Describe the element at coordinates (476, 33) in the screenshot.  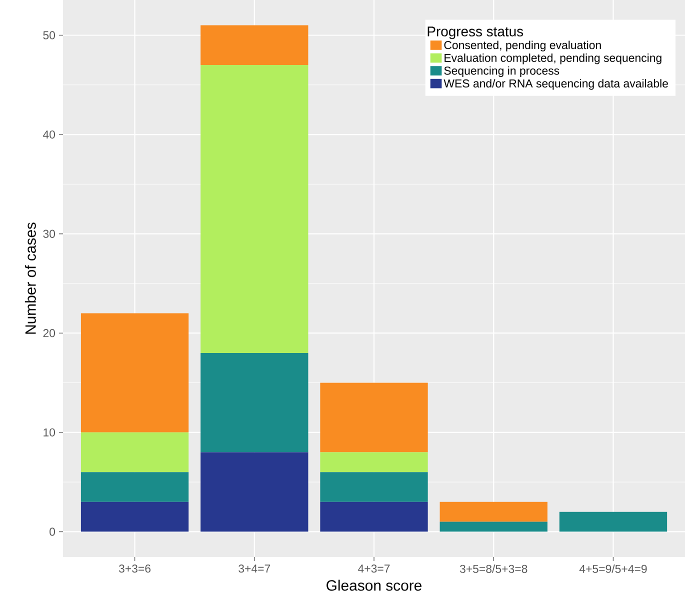
I see `legend-title: Progress status` at that location.